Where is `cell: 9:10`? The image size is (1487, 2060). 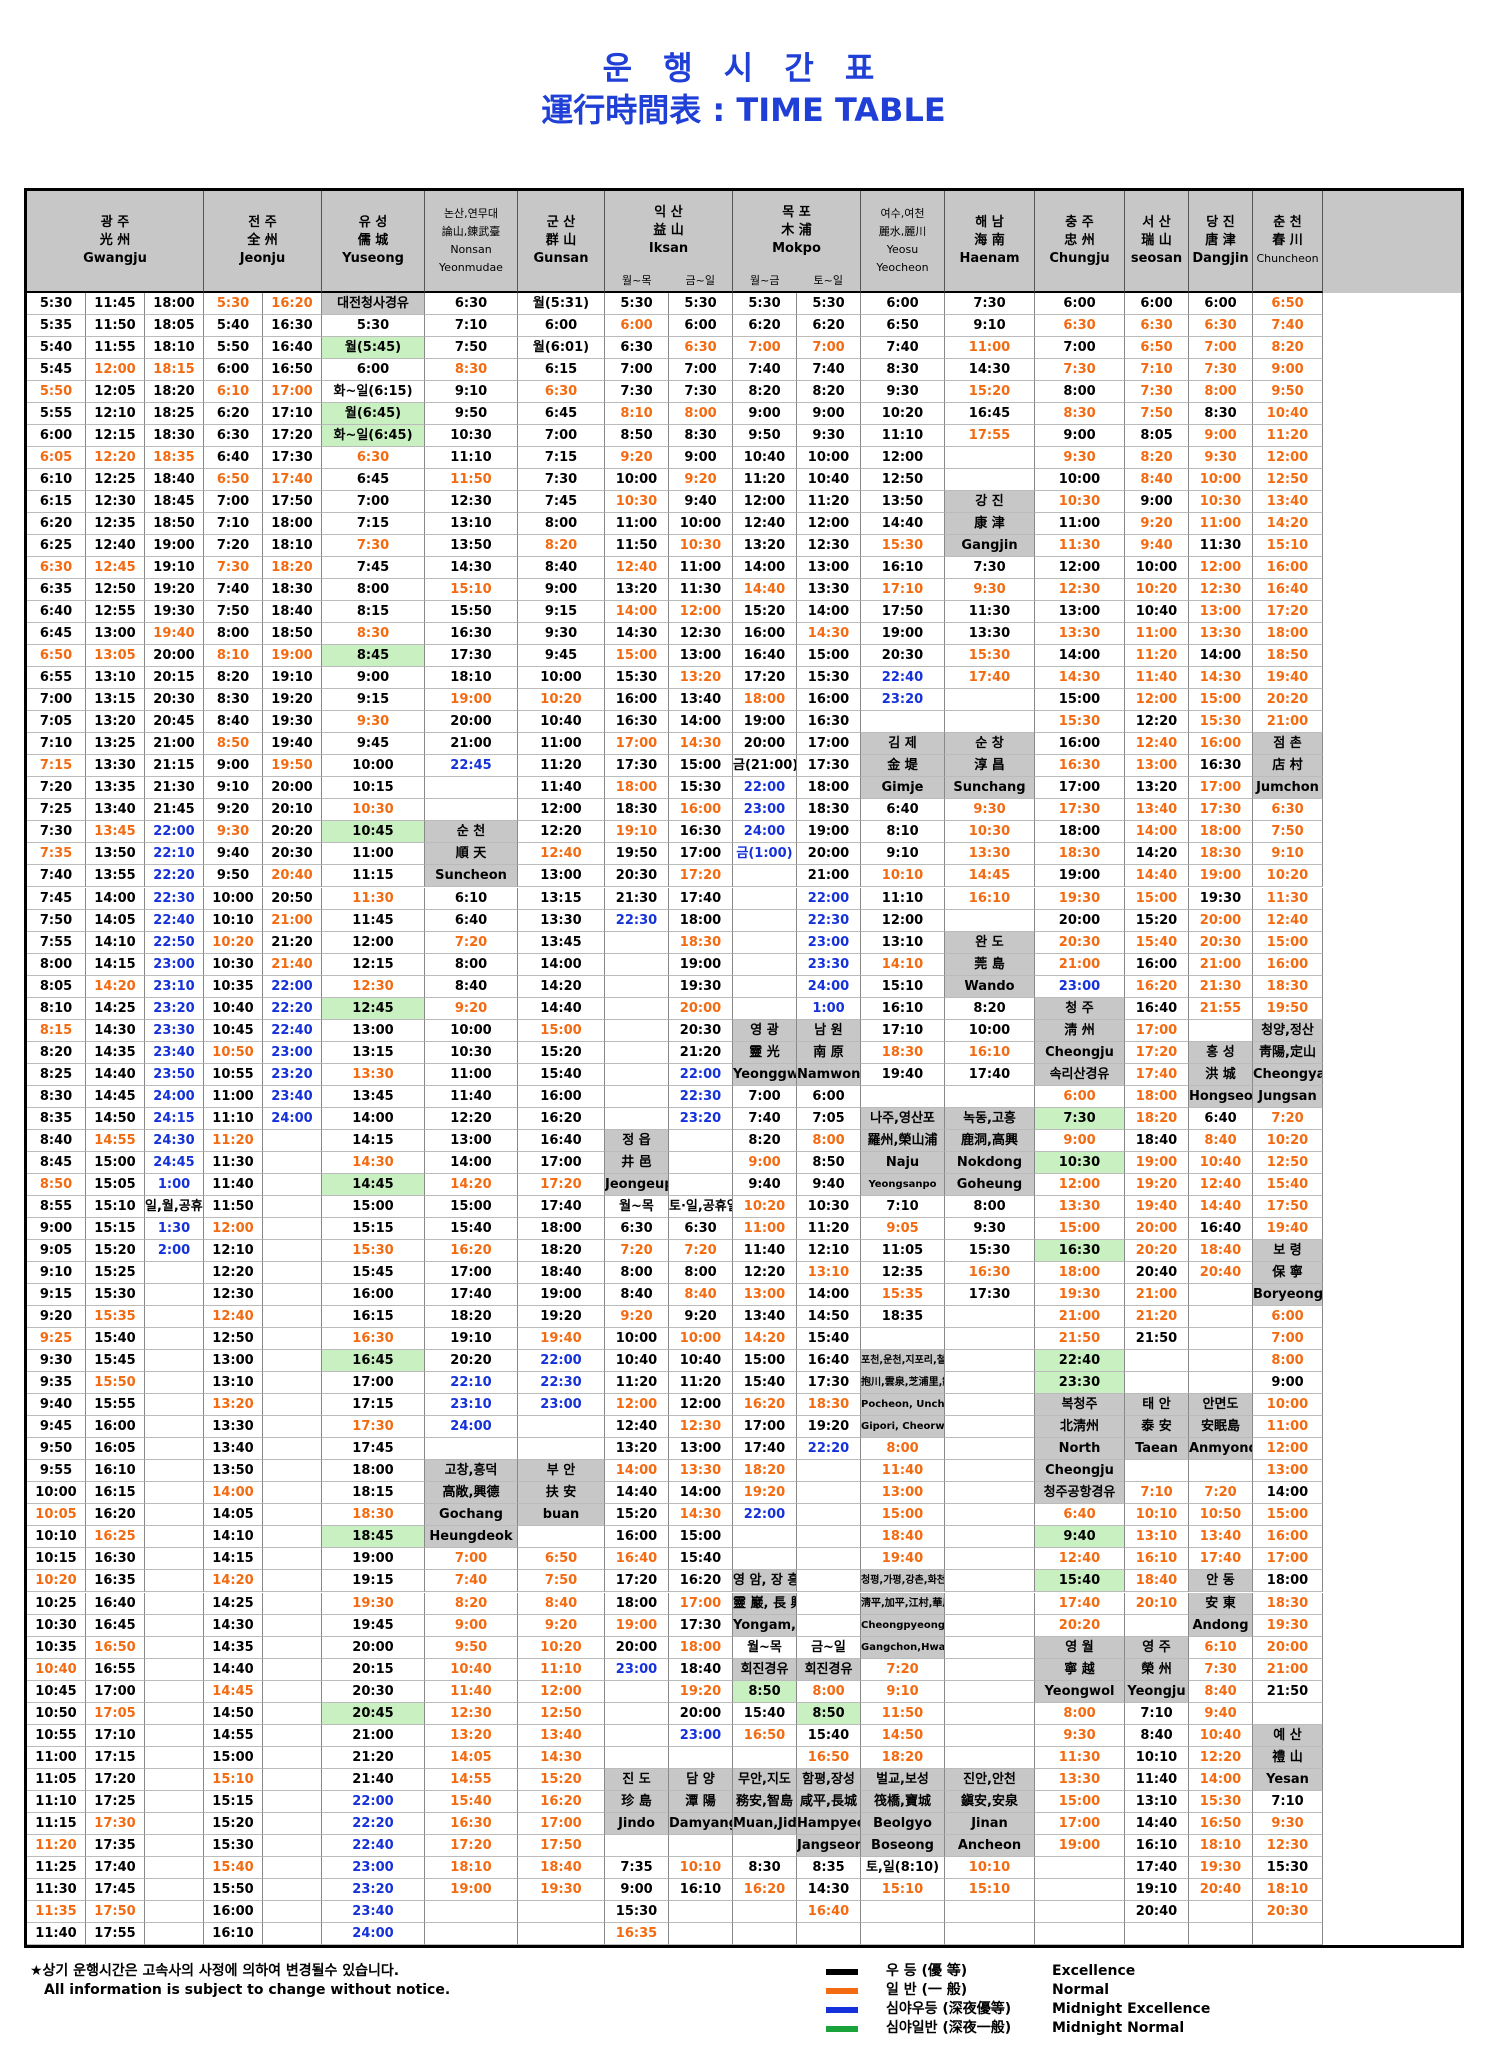 cell: 9:10 is located at coordinates (903, 1691).